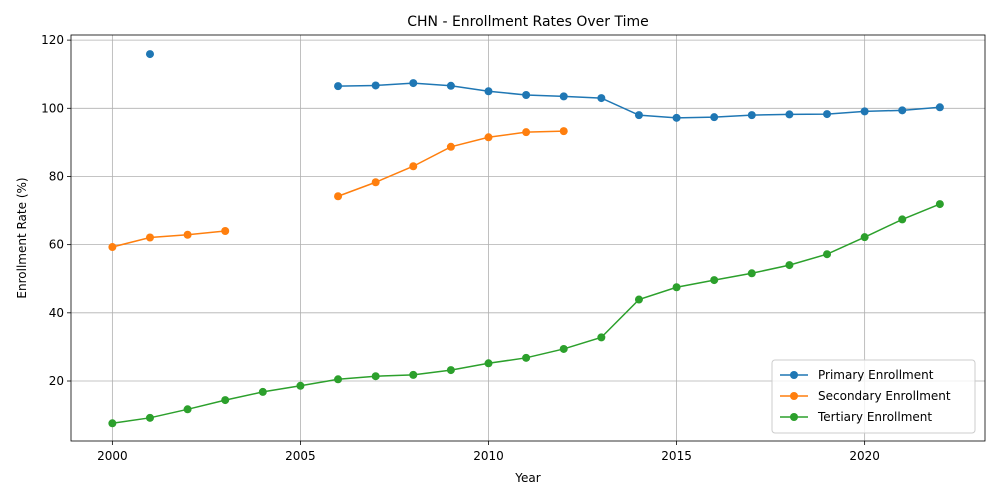 The width and height of the screenshot is (1000, 504). What do you see at coordinates (56, 245) in the screenshot?
I see `y-tick-label: 60` at bounding box center [56, 245].